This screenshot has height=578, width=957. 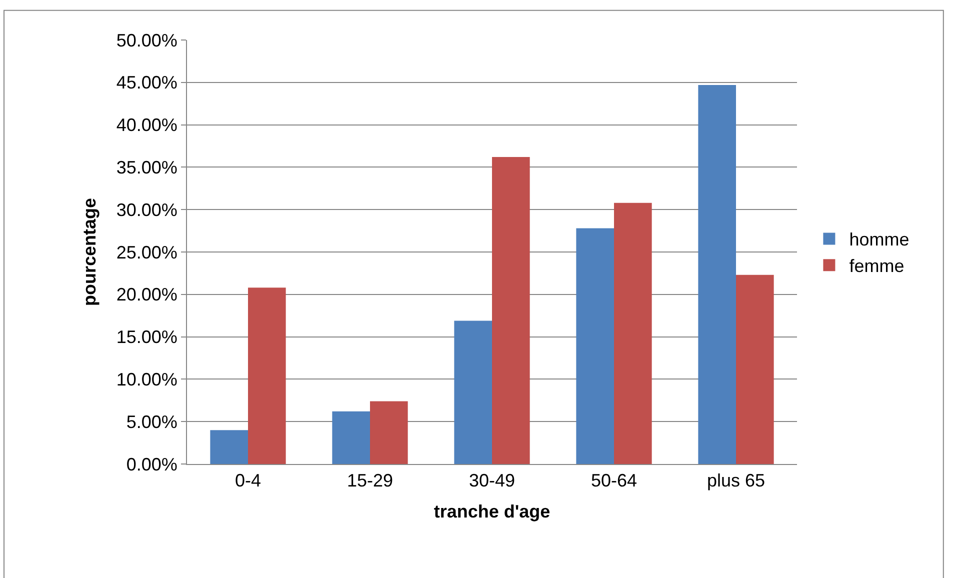 I want to click on x-tick-label: 50-64, so click(x=614, y=480).